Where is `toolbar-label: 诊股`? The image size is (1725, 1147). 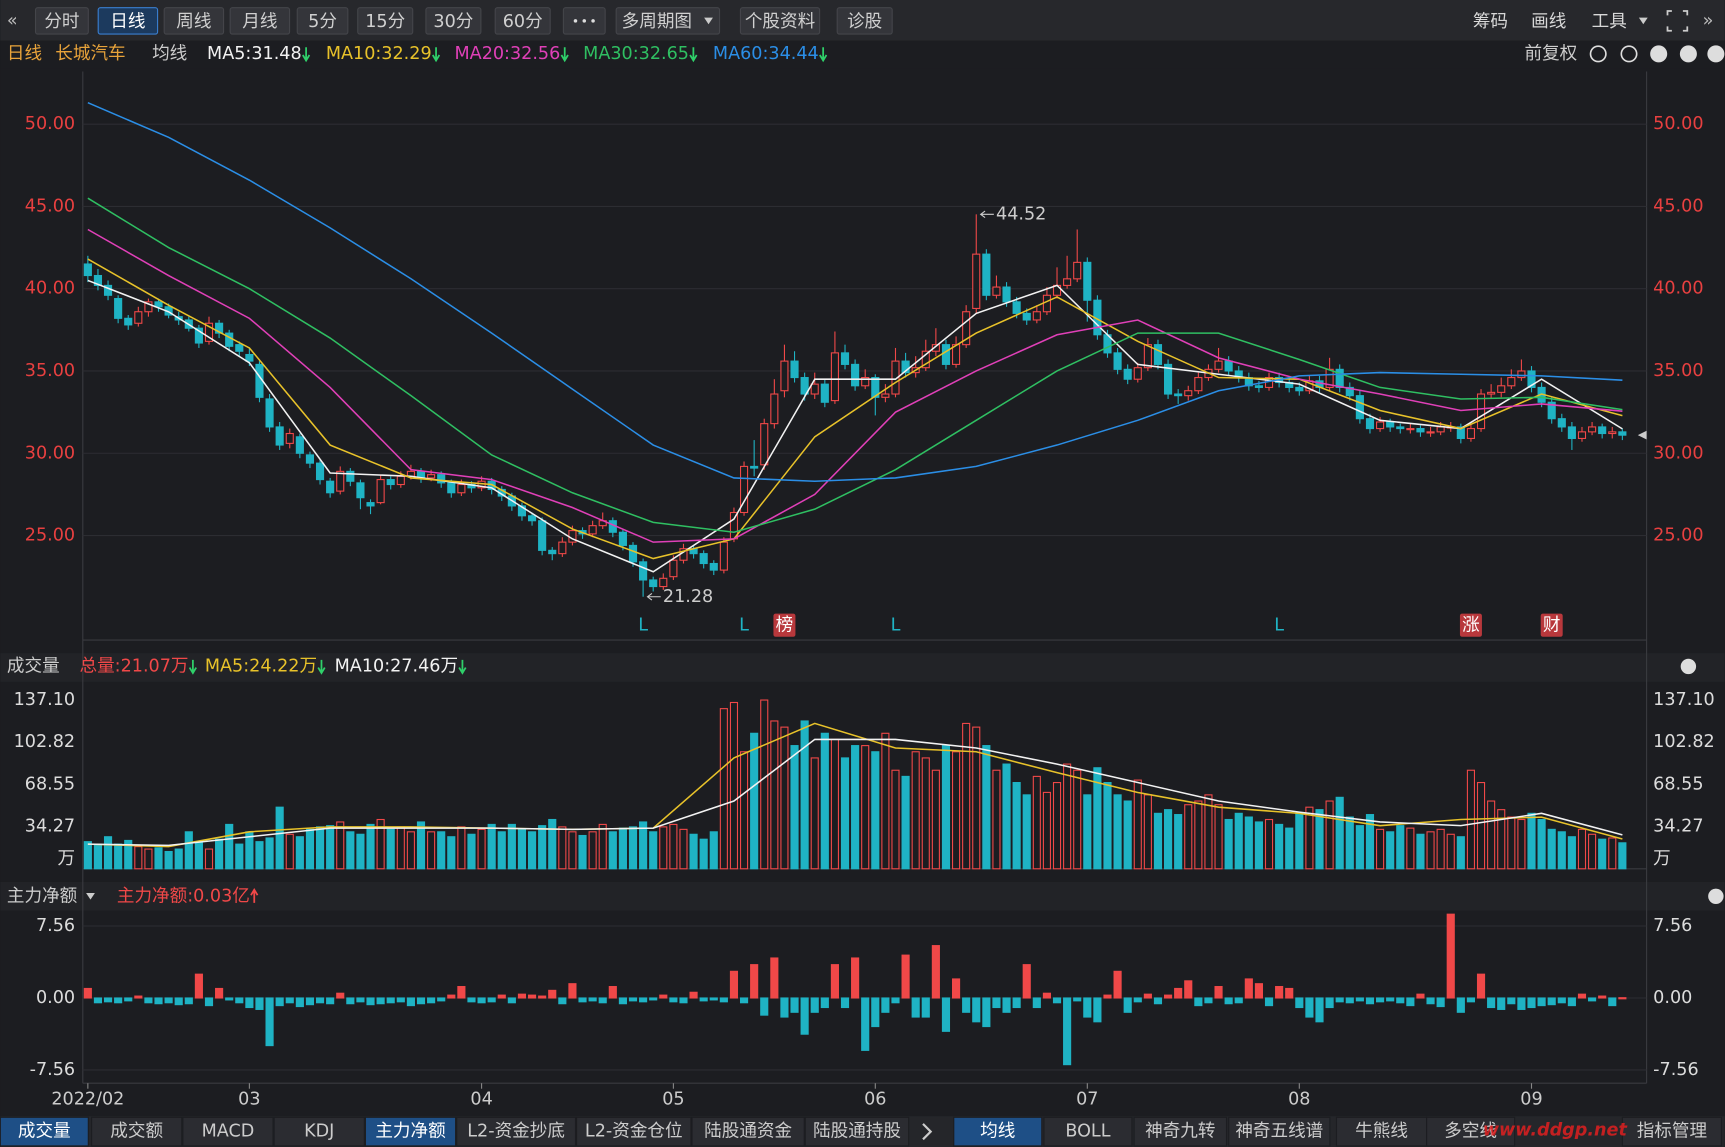
toolbar-label: 诊股 is located at coordinates (864, 22).